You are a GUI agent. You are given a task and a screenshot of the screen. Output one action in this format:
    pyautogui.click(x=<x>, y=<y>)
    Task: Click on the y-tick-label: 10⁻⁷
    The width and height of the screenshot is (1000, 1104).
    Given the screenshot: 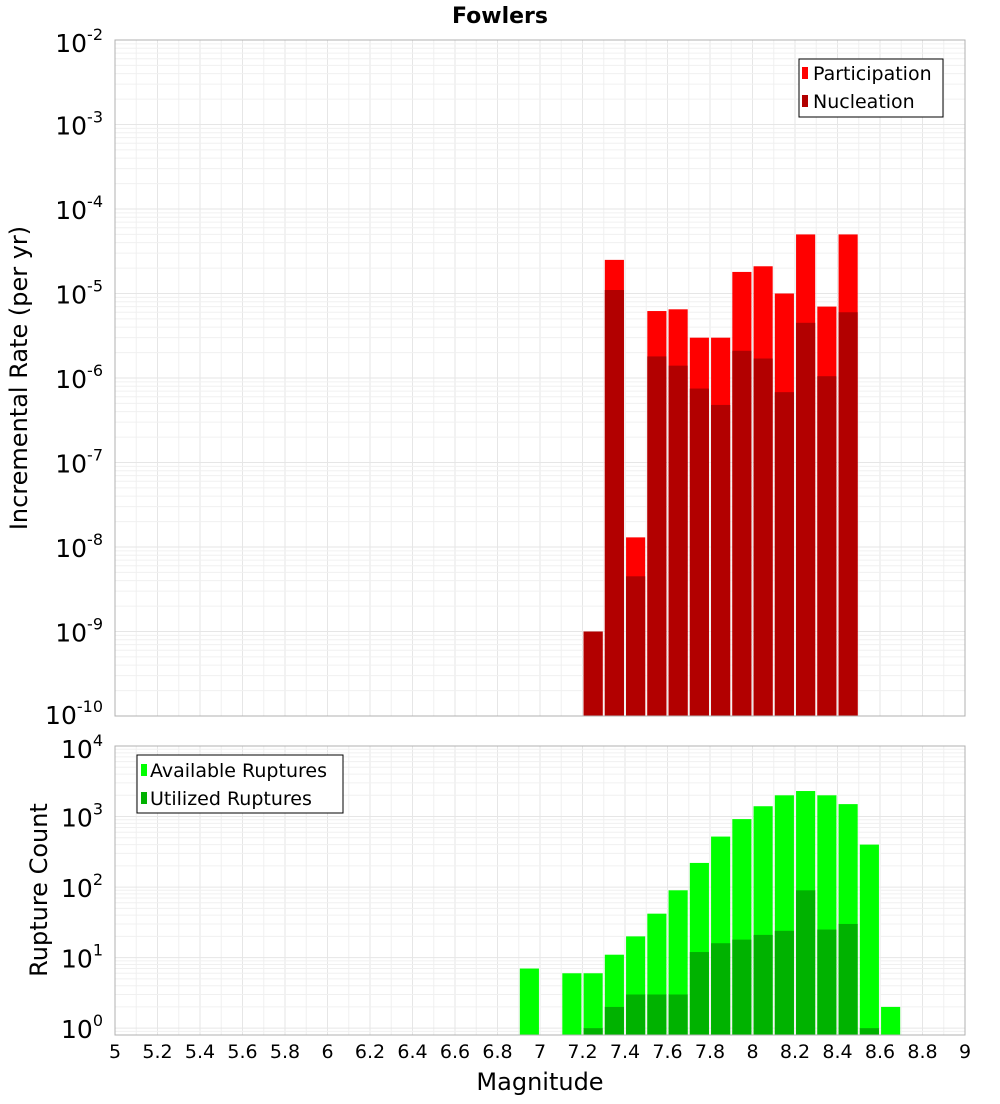 What is the action you would take?
    pyautogui.click(x=79, y=462)
    